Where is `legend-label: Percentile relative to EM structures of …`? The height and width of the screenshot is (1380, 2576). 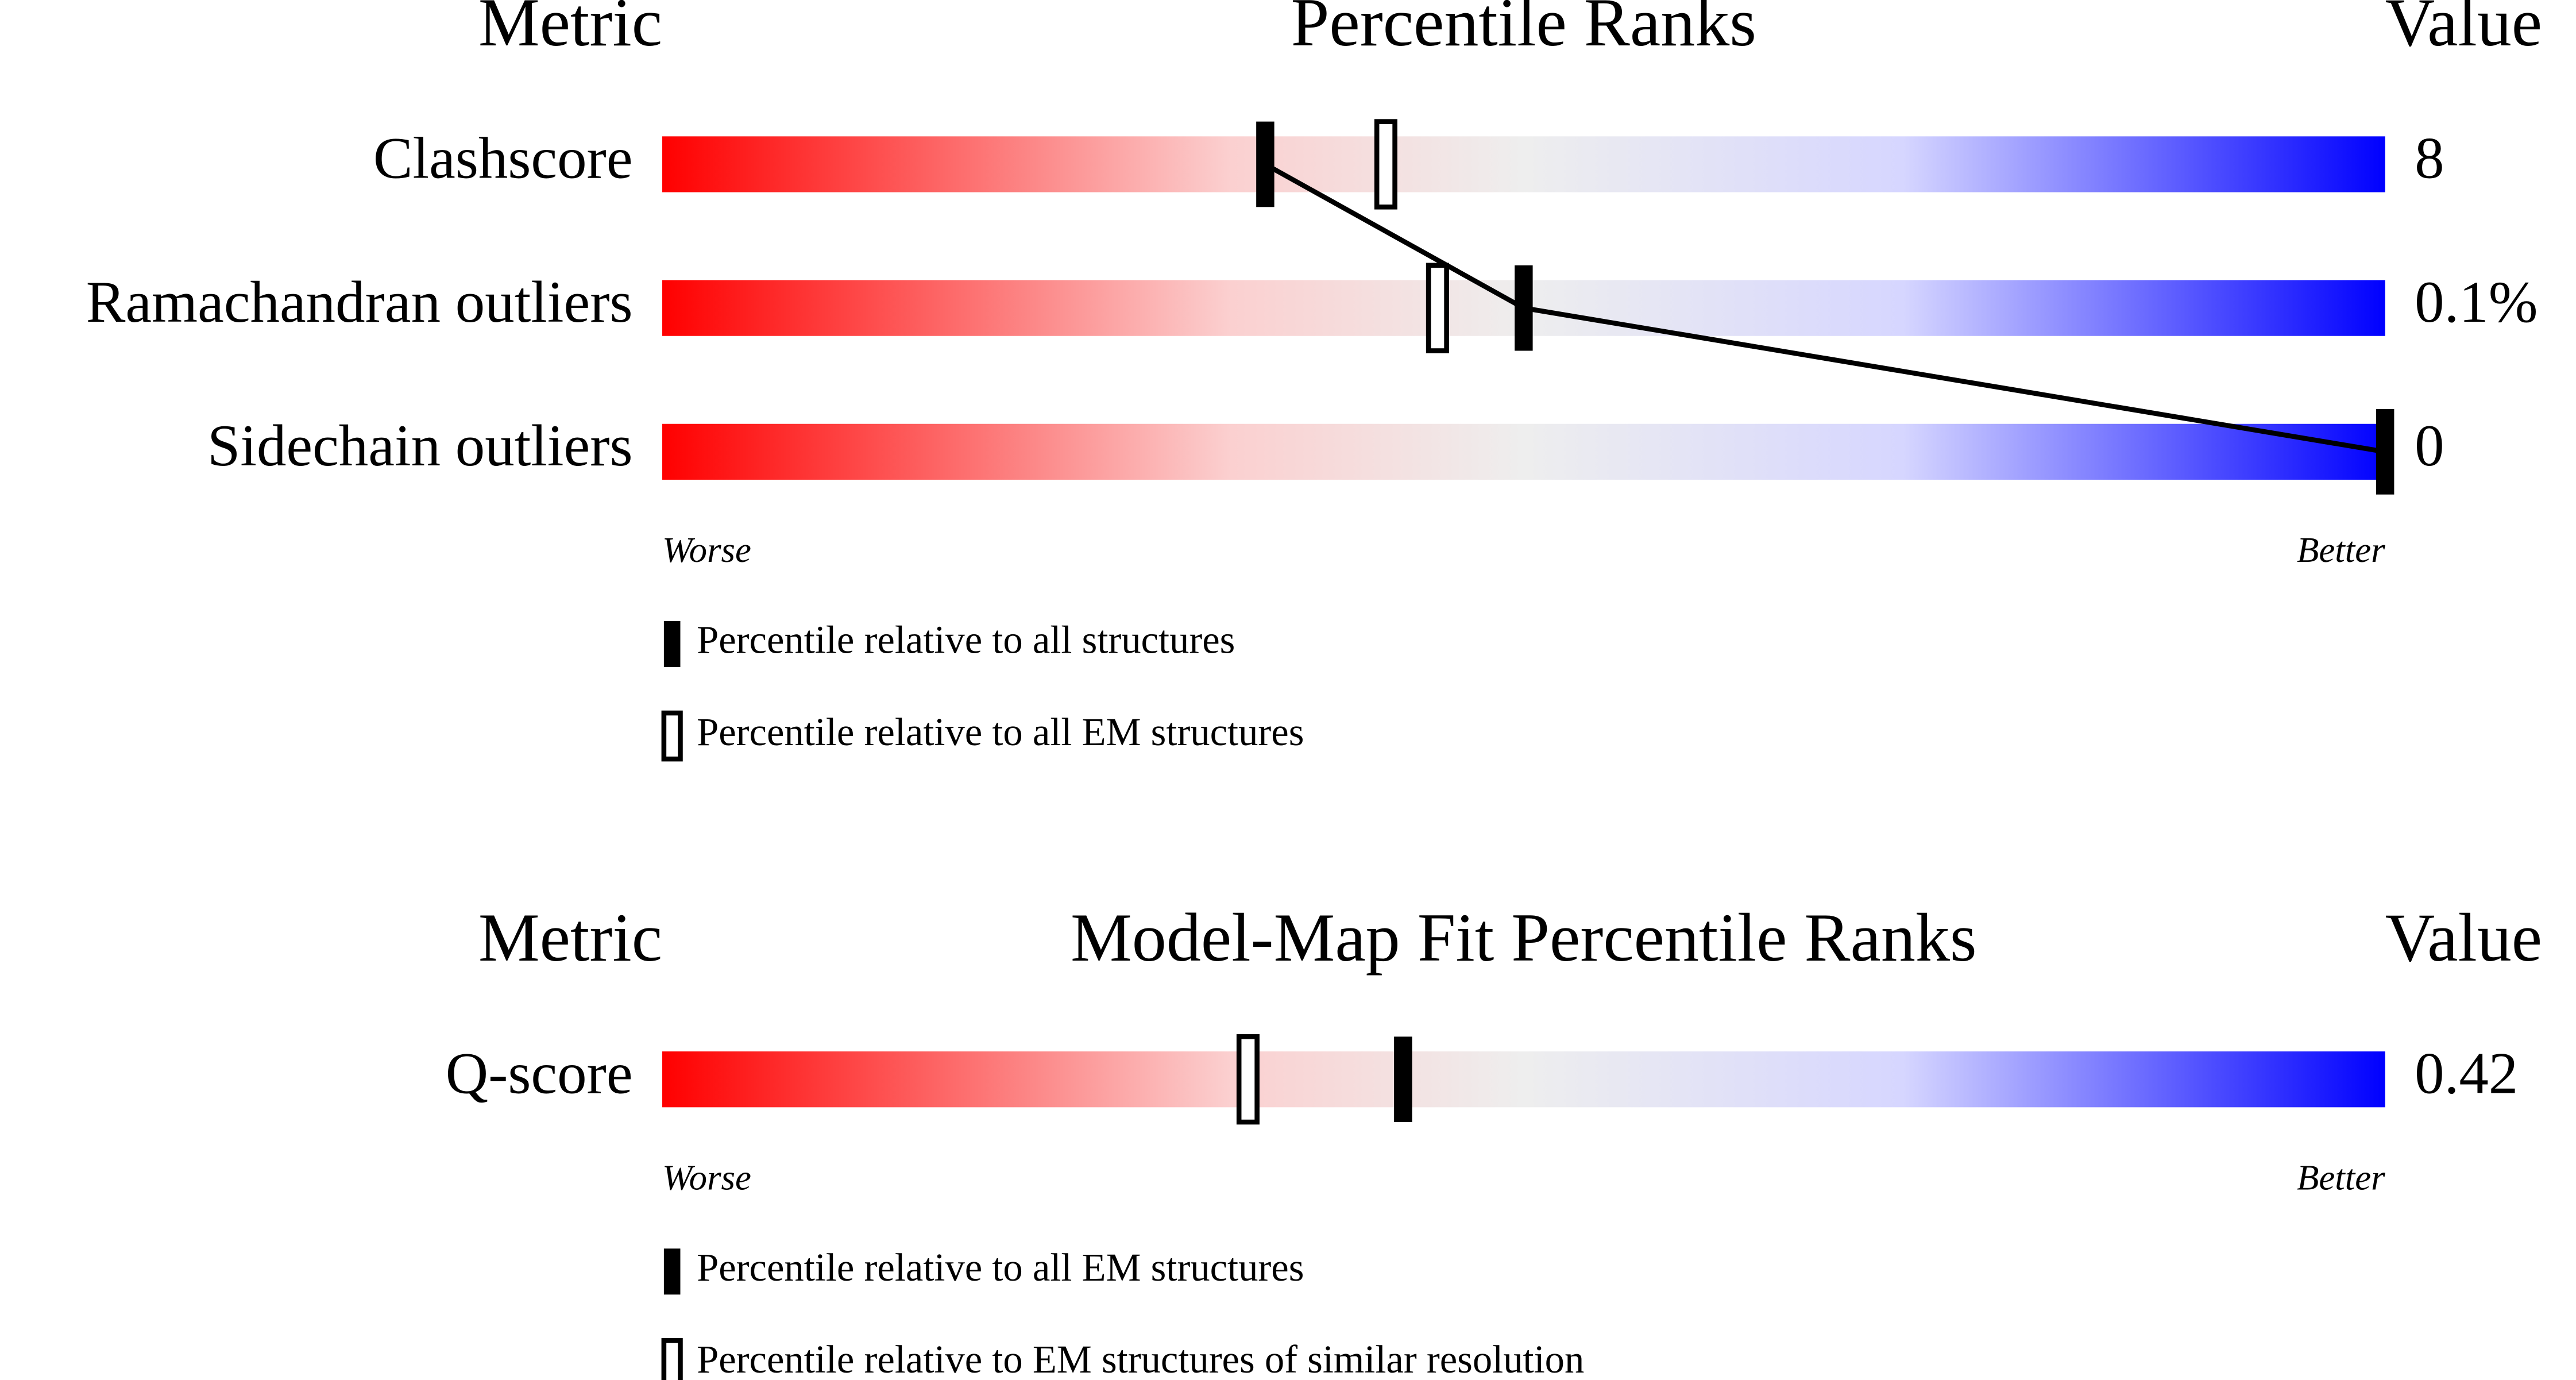
legend-label: Percentile relative to EM structures of … is located at coordinates (1140, 1358).